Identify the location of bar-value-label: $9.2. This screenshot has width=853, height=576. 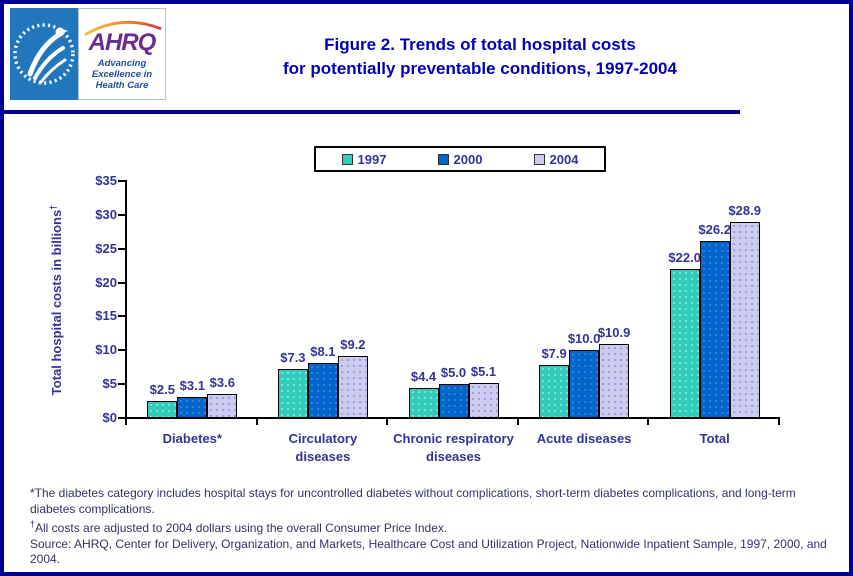
(353, 344).